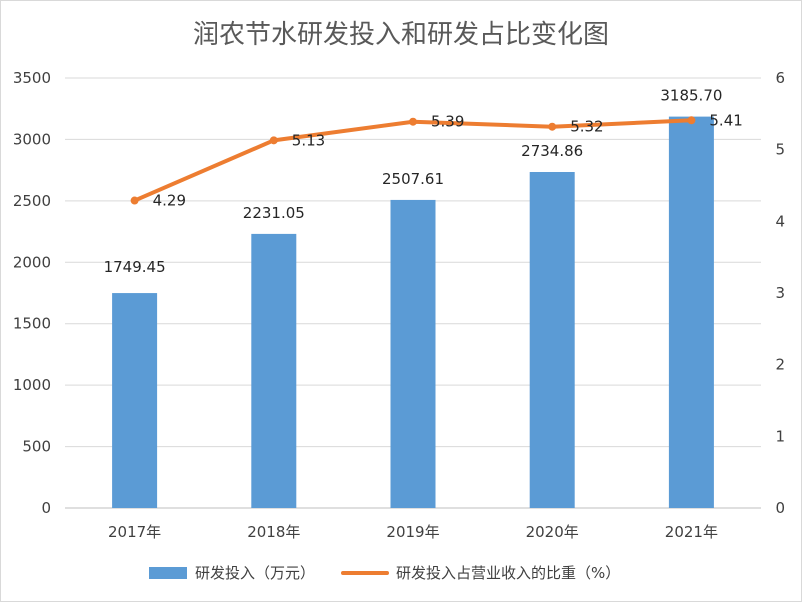  I want to click on y-left-tick-label: 1500, so click(32, 324).